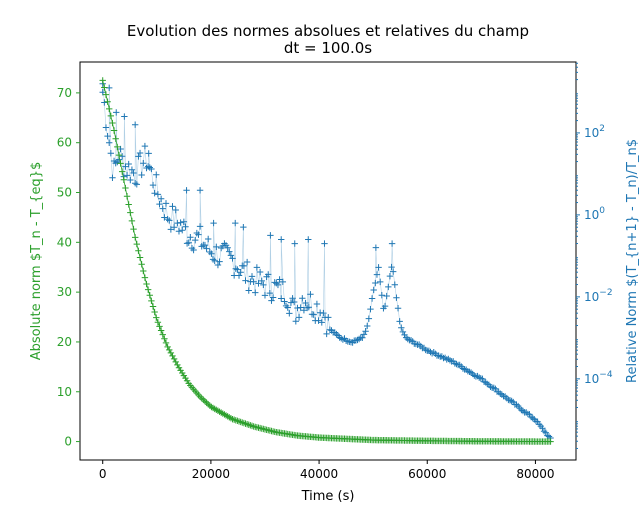  What do you see at coordinates (328, 48) in the screenshot?
I see `chart-subtitle: dt = 100.0s` at bounding box center [328, 48].